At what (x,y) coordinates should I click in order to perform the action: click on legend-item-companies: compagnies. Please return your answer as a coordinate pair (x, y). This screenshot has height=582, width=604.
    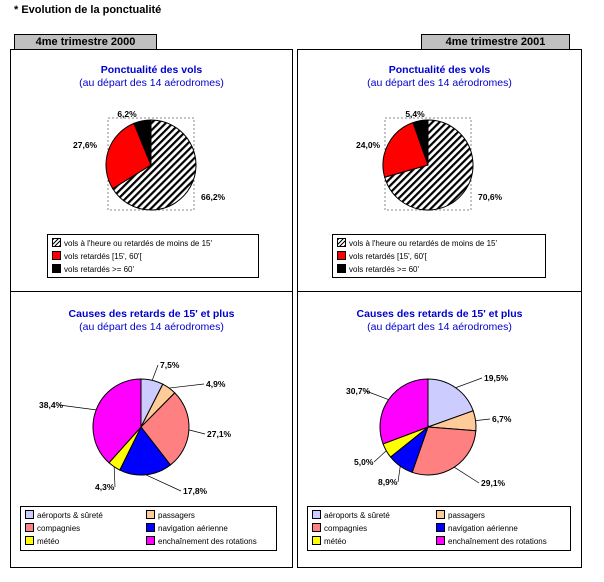
    Looking at the image, I should click on (52, 528).